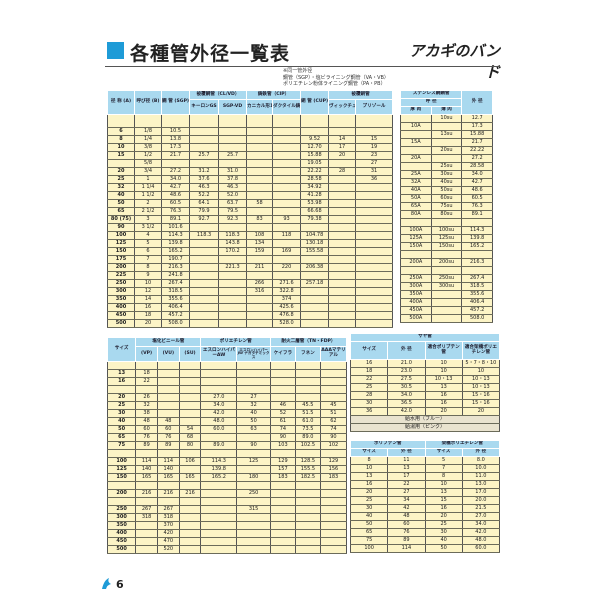 The width and height of the screenshot is (600, 600). What do you see at coordinates (219, 477) in the screenshot?
I see `table-cell: 165.2` at bounding box center [219, 477].